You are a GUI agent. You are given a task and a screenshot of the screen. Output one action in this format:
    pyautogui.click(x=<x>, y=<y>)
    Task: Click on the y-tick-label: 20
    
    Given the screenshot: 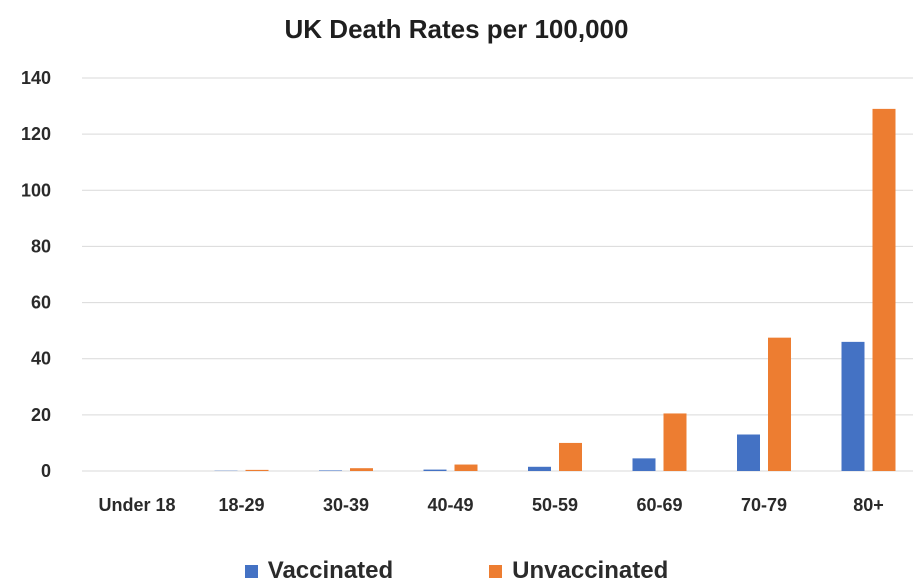 What is the action you would take?
    pyautogui.click(x=41, y=415)
    